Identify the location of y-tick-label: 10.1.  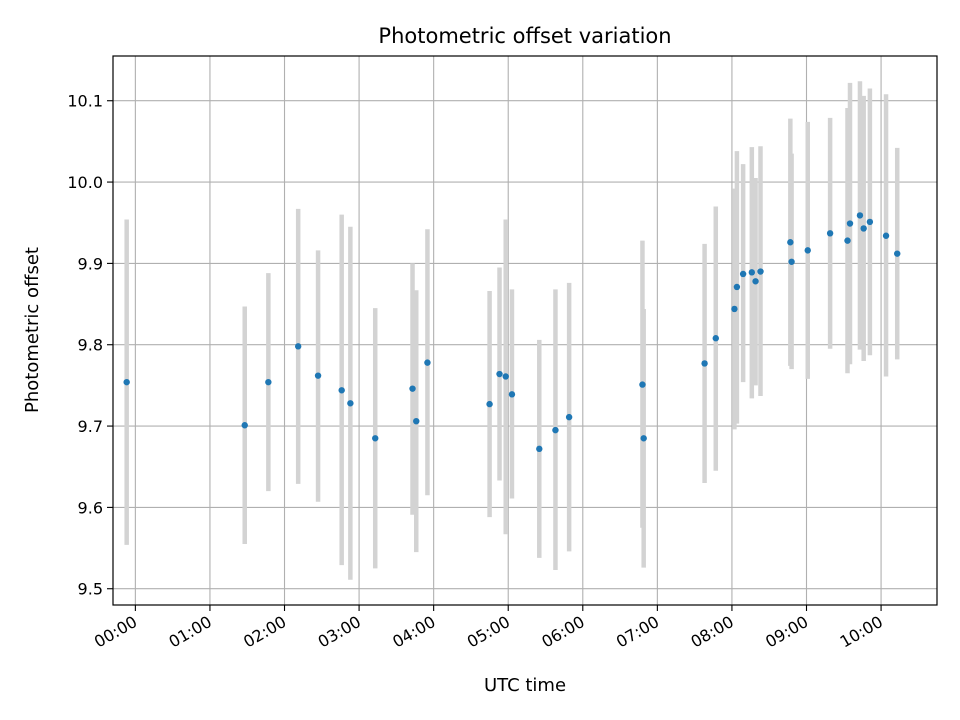
(85, 101).